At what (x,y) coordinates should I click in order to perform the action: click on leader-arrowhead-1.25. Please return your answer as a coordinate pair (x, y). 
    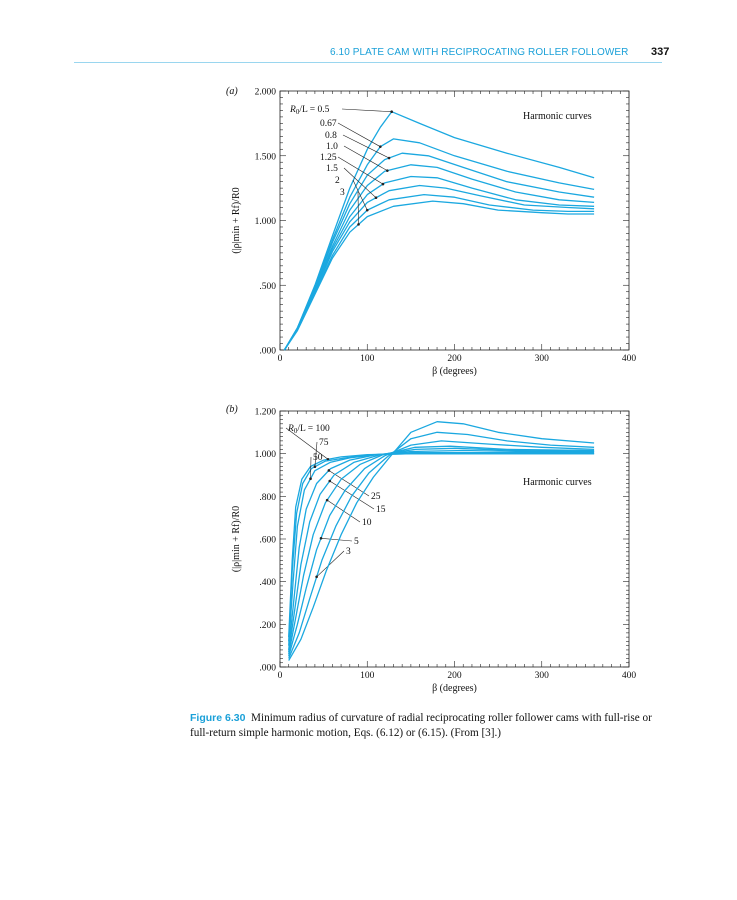
    Looking at the image, I should click on (383, 184).